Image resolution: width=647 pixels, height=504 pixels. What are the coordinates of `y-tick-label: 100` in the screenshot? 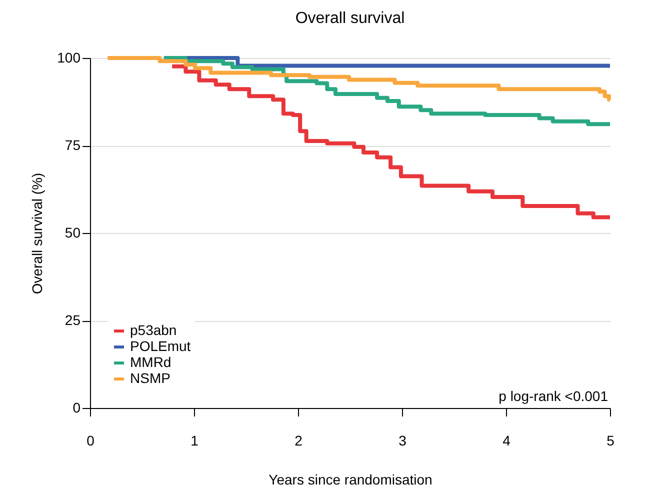 It's located at (69, 58).